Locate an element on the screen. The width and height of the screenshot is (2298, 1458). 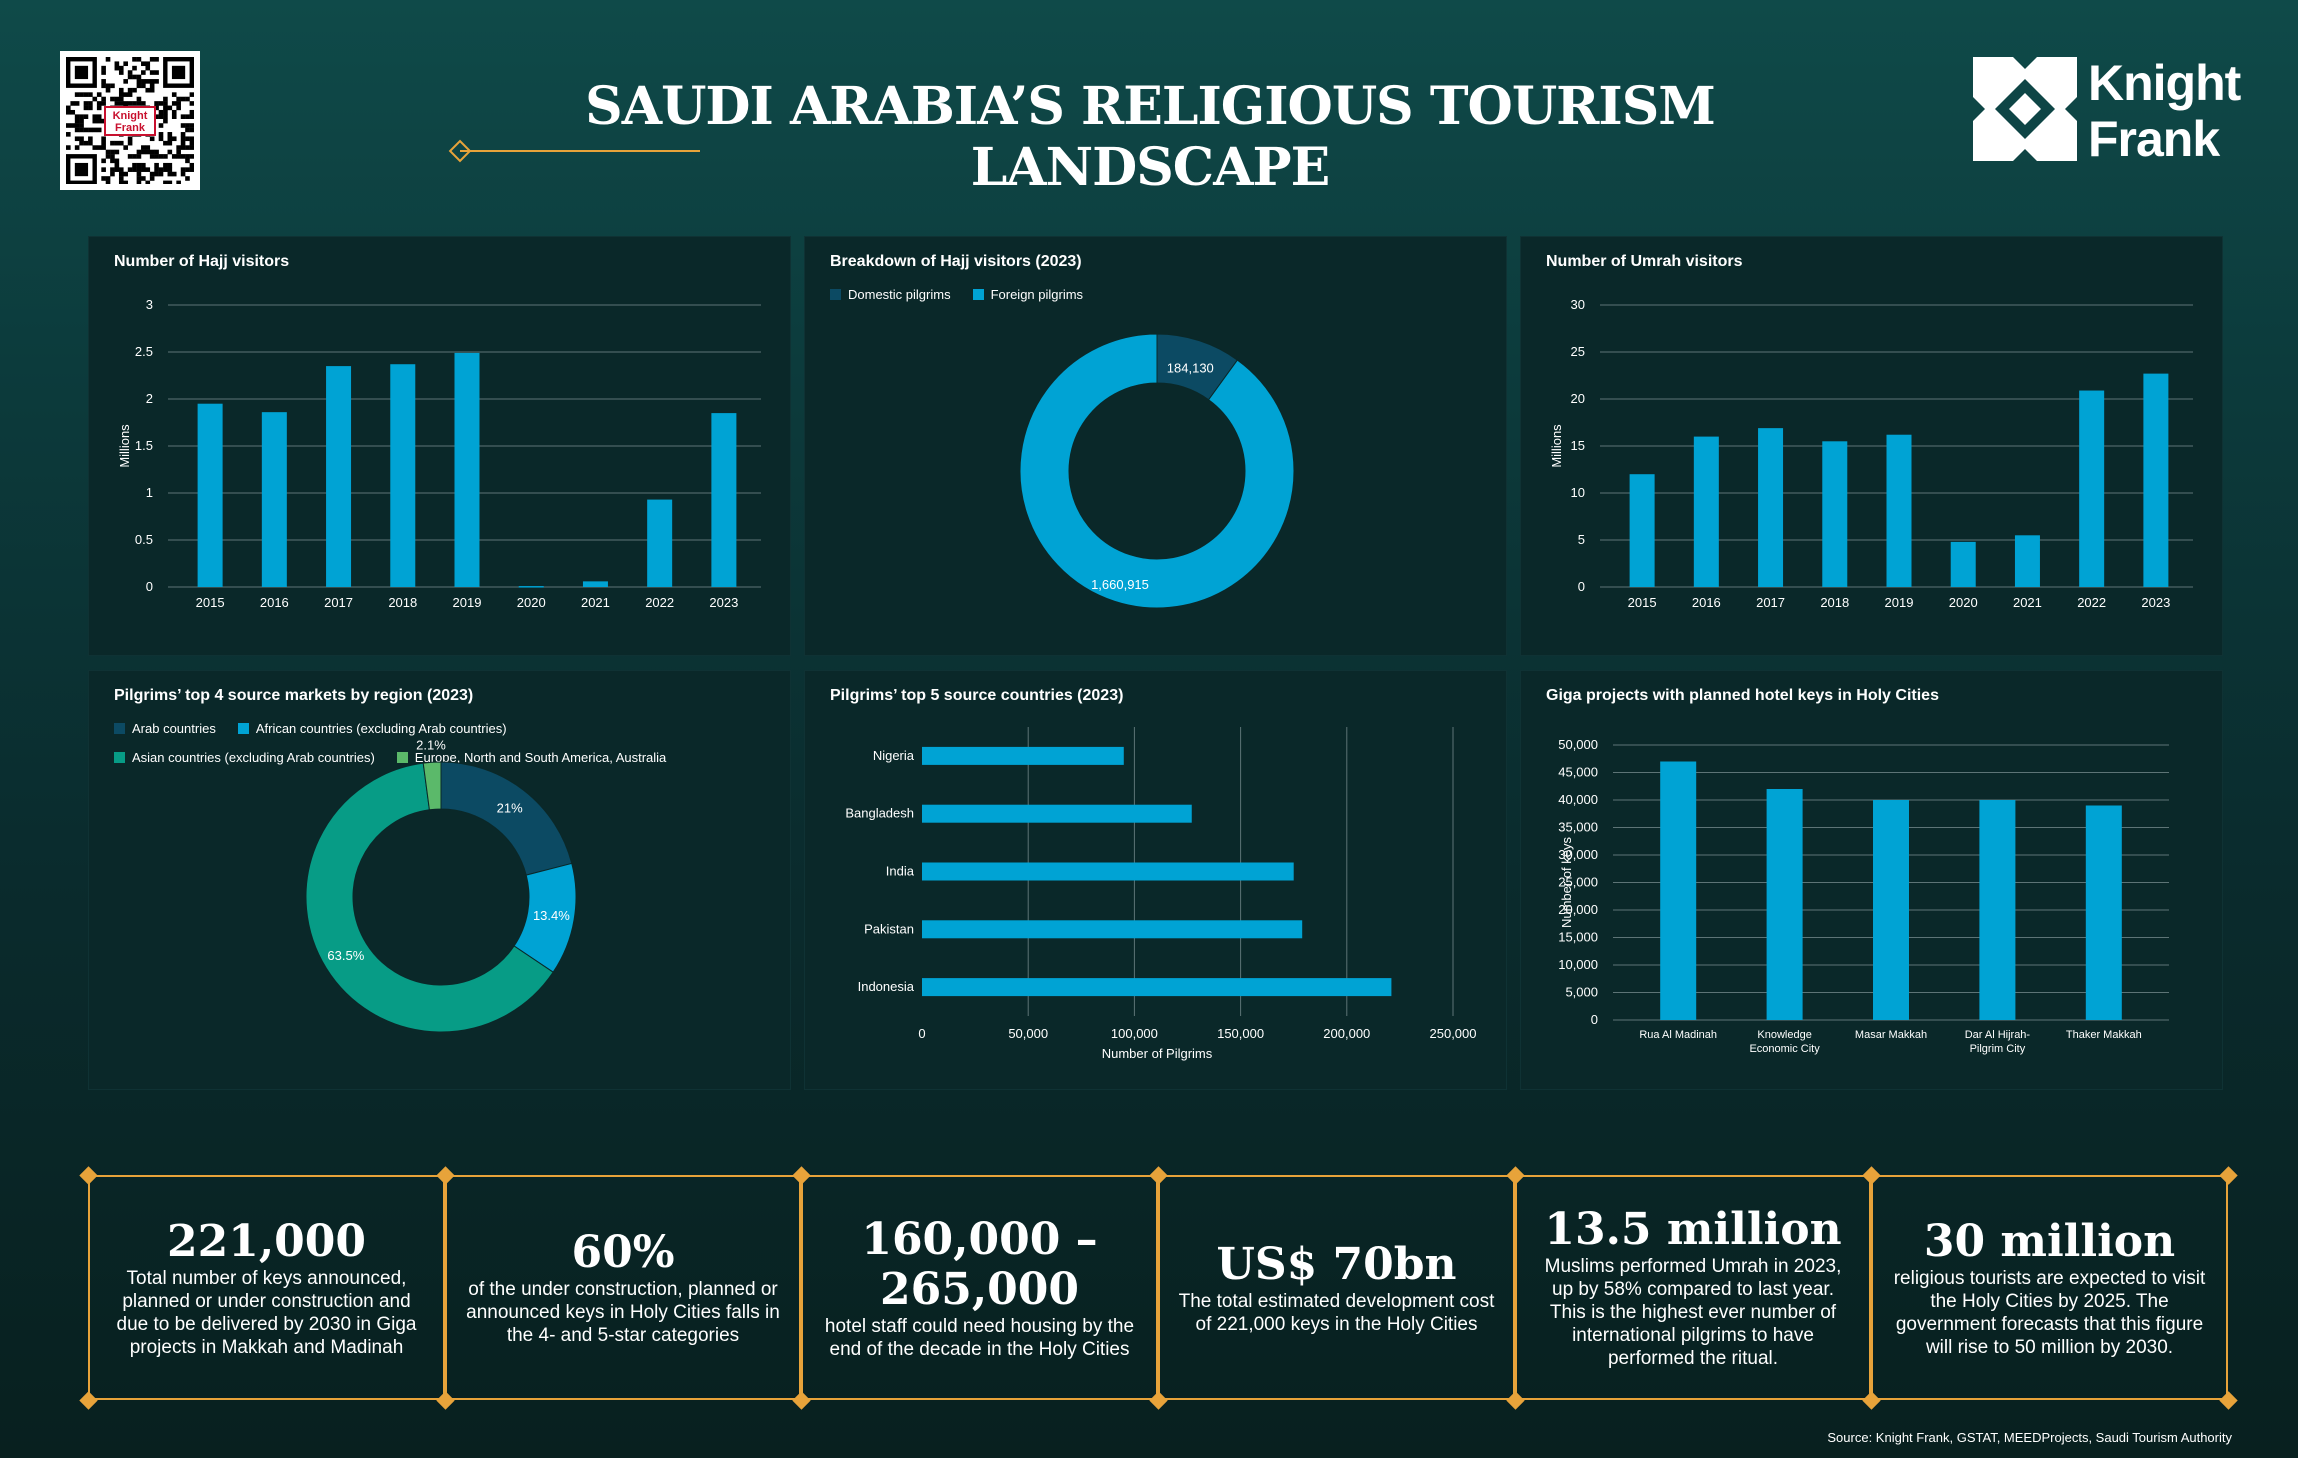
y-tick-label: 20,000 is located at coordinates (1578, 909).